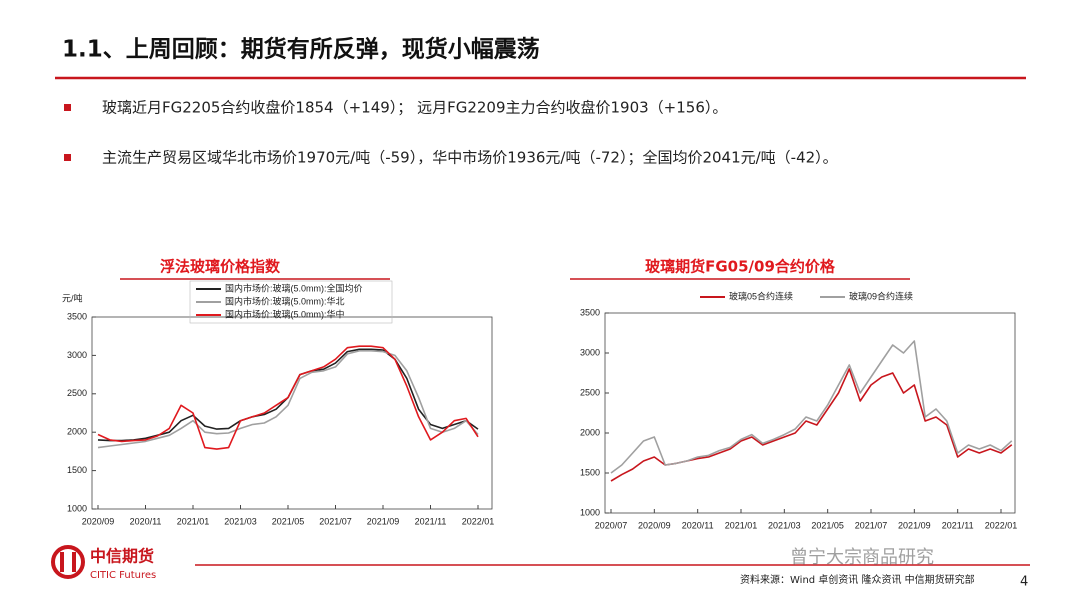 Image resolution: width=1080 pixels, height=608 pixels. What do you see at coordinates (301, 49) in the screenshot?
I see `slide-title: 1.1、上周回顾：期货有所反弹，现货小幅震荡` at bounding box center [301, 49].